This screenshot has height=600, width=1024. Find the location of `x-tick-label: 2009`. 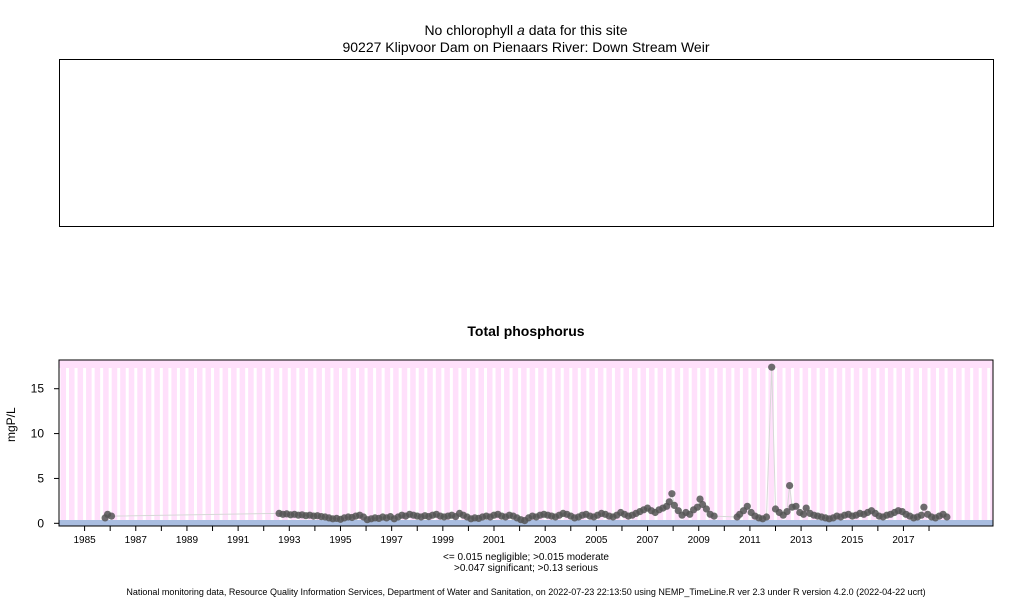

x-tick-label: 2009 is located at coordinates (699, 540).